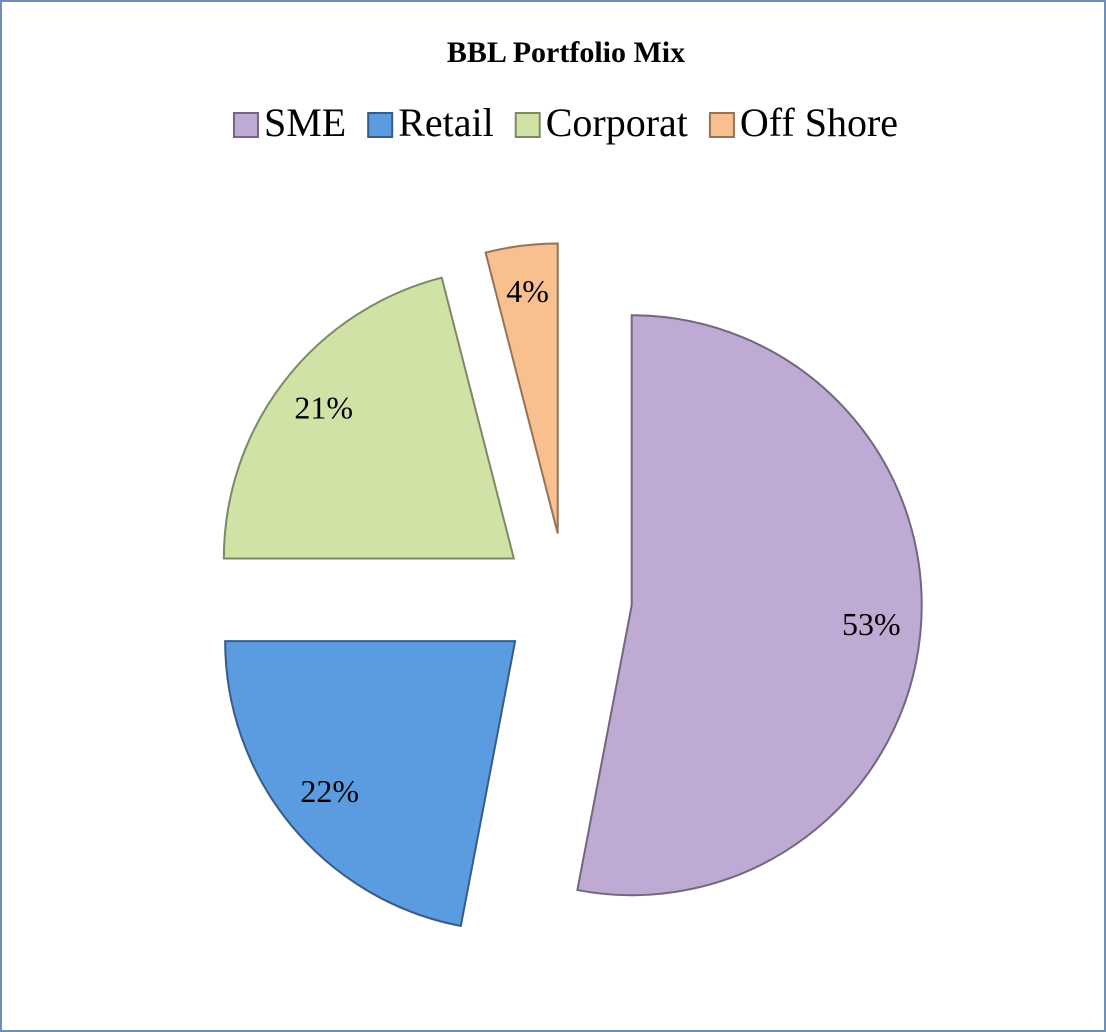 This screenshot has height=1032, width=1106. What do you see at coordinates (329, 791) in the screenshot?
I see `data-label: 22%` at bounding box center [329, 791].